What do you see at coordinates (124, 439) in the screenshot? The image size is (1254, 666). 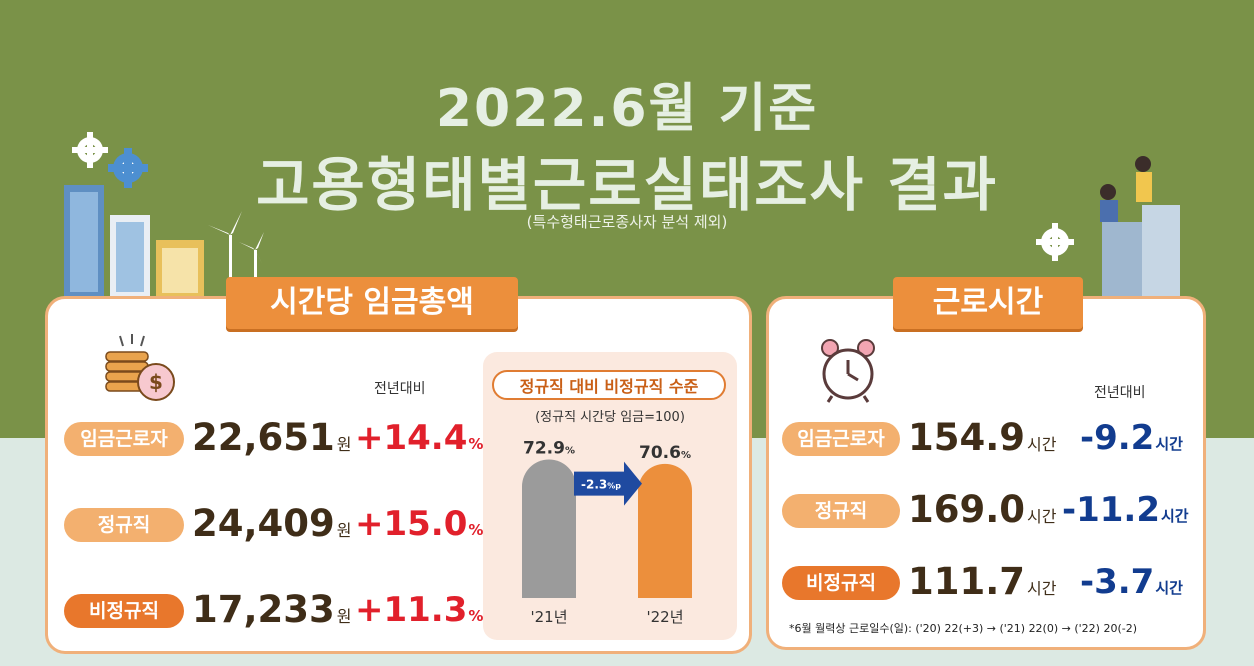 I see `wage-label-all: 임금근로자` at bounding box center [124, 439].